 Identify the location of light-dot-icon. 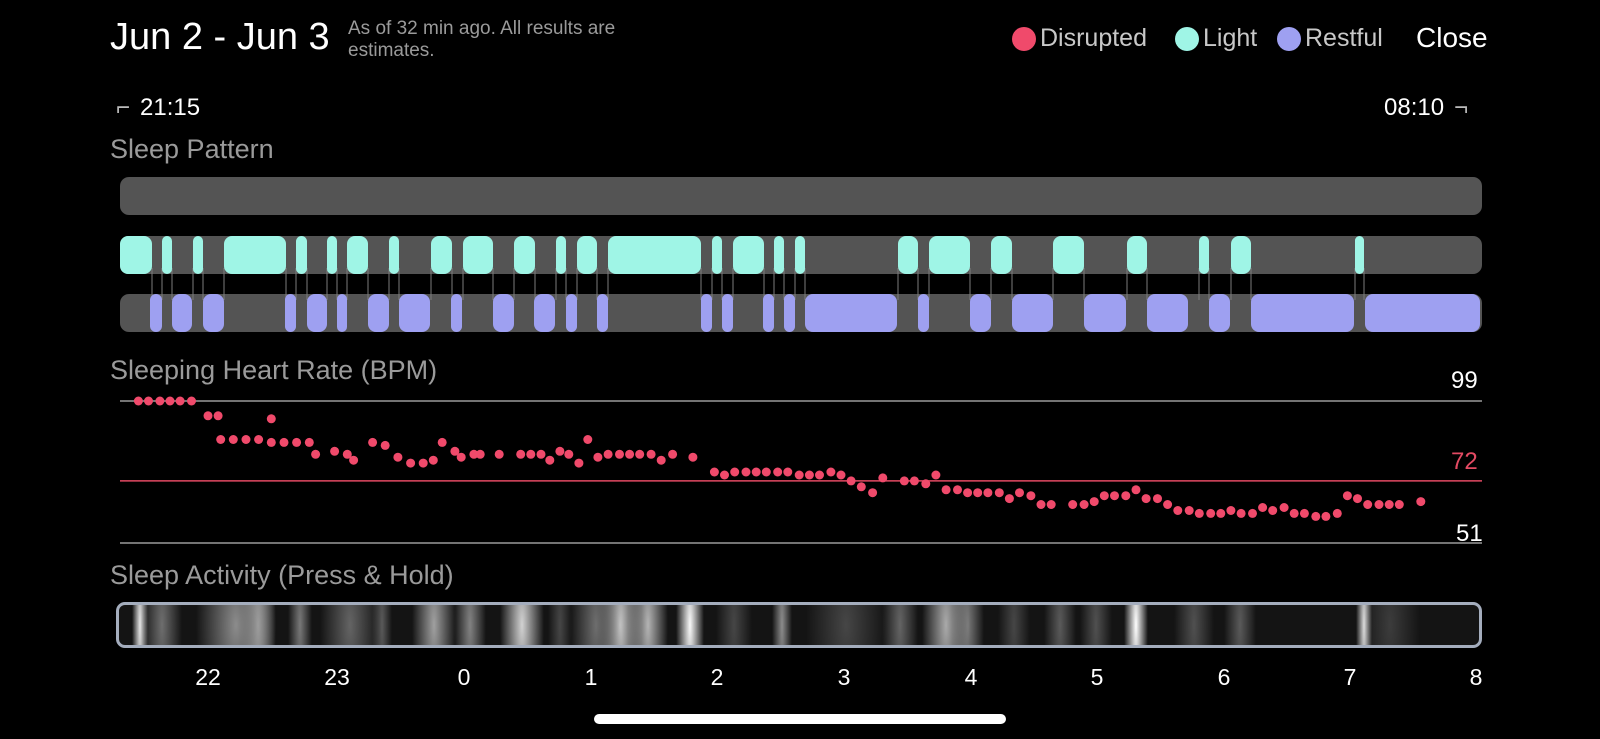
(1187, 38).